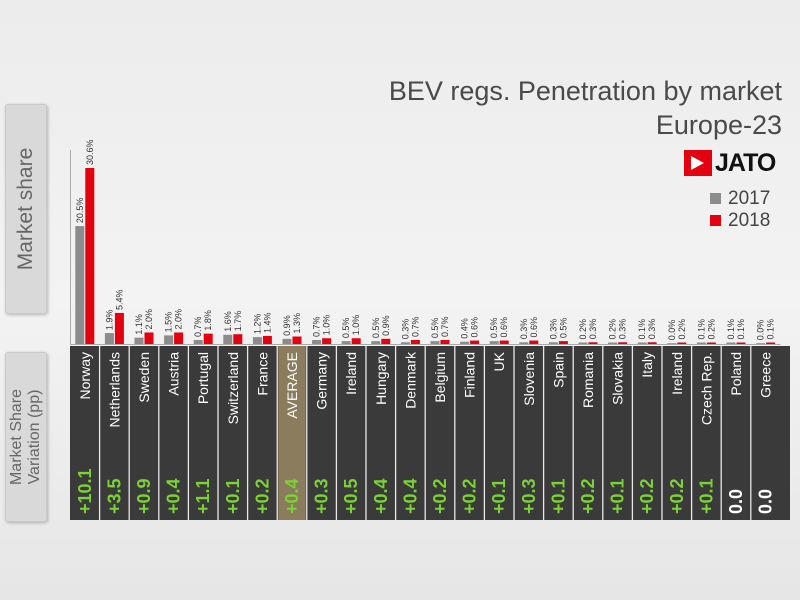  I want to click on category-label: Slovakia, so click(618, 378).